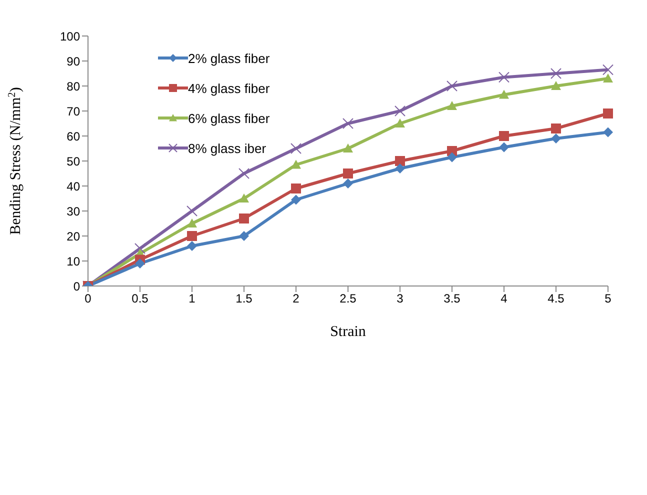 The width and height of the screenshot is (647, 495). Describe the element at coordinates (229, 118) in the screenshot. I see `legend-label: 6% glass fiber` at that location.